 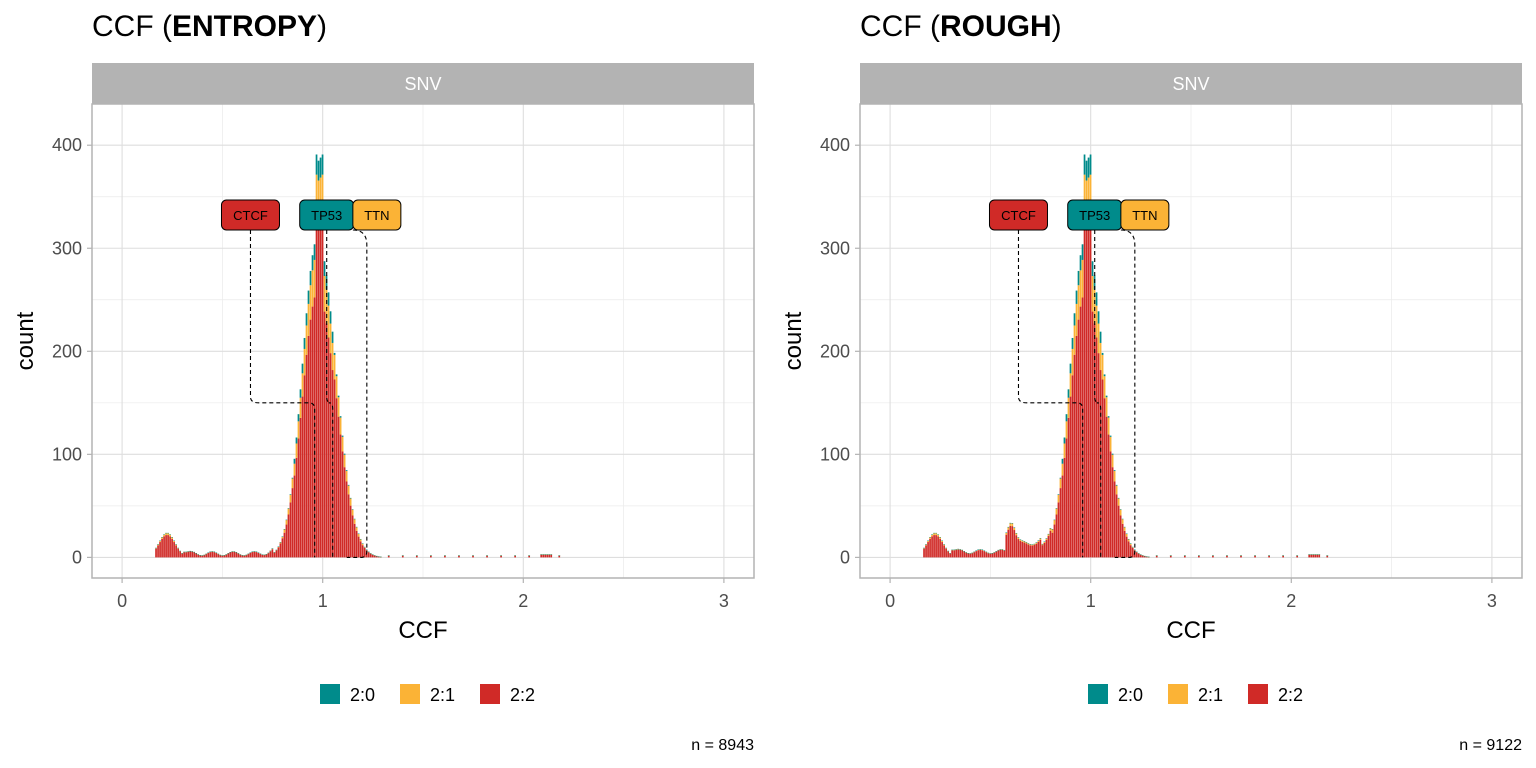 I want to click on annotation-box, so click(x=1145, y=215).